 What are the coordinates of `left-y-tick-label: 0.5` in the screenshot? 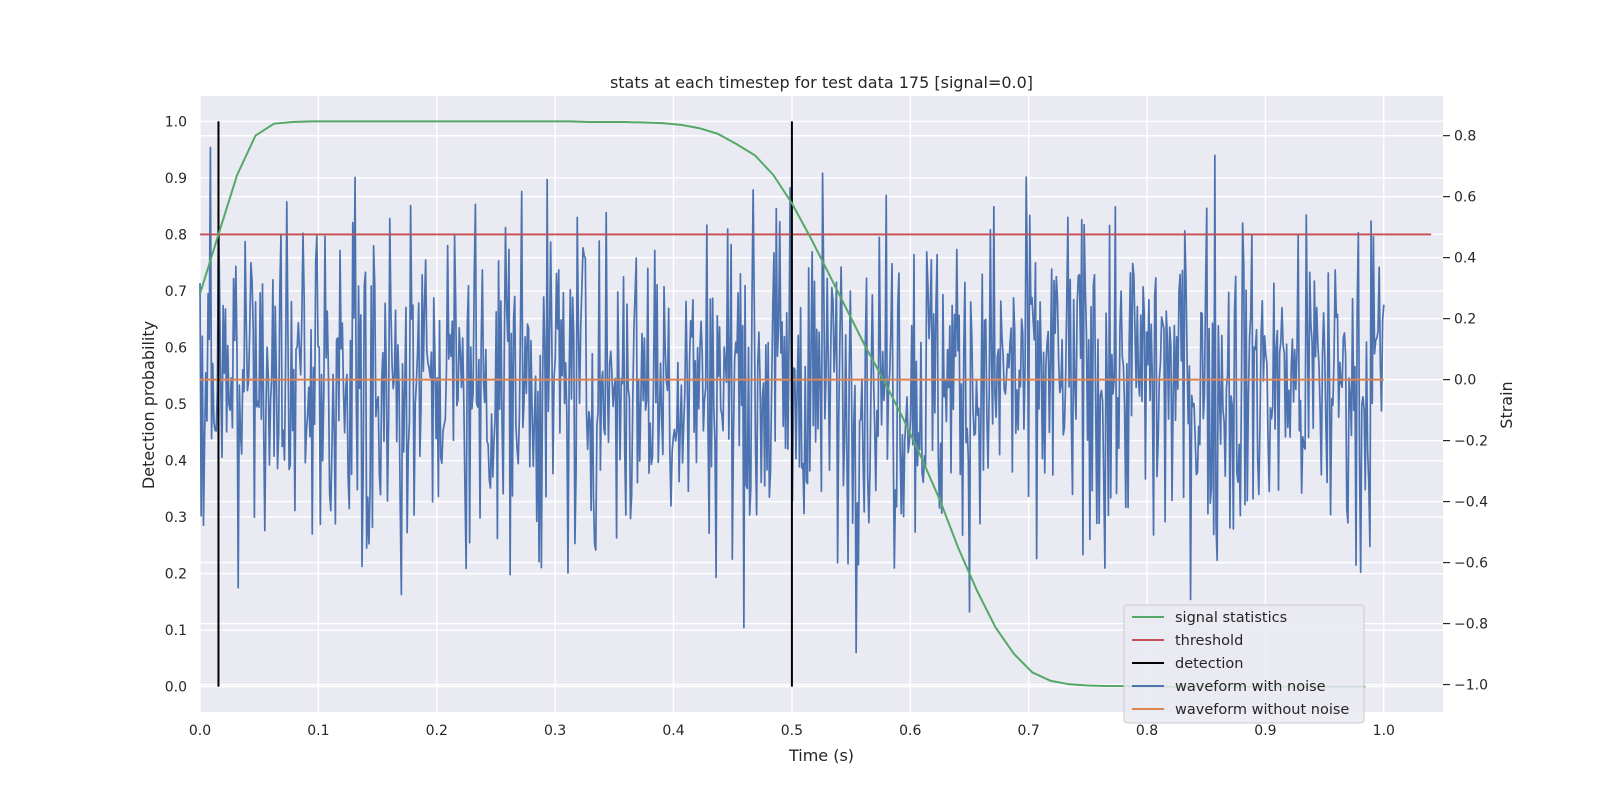 It's located at (176, 405).